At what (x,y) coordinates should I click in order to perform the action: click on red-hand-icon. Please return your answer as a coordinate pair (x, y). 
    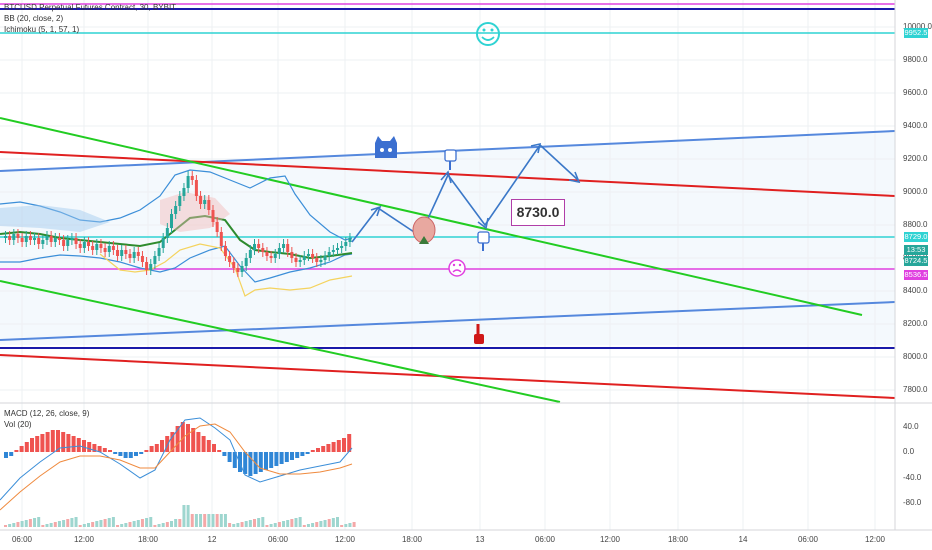
    Looking at the image, I should click on (479, 334).